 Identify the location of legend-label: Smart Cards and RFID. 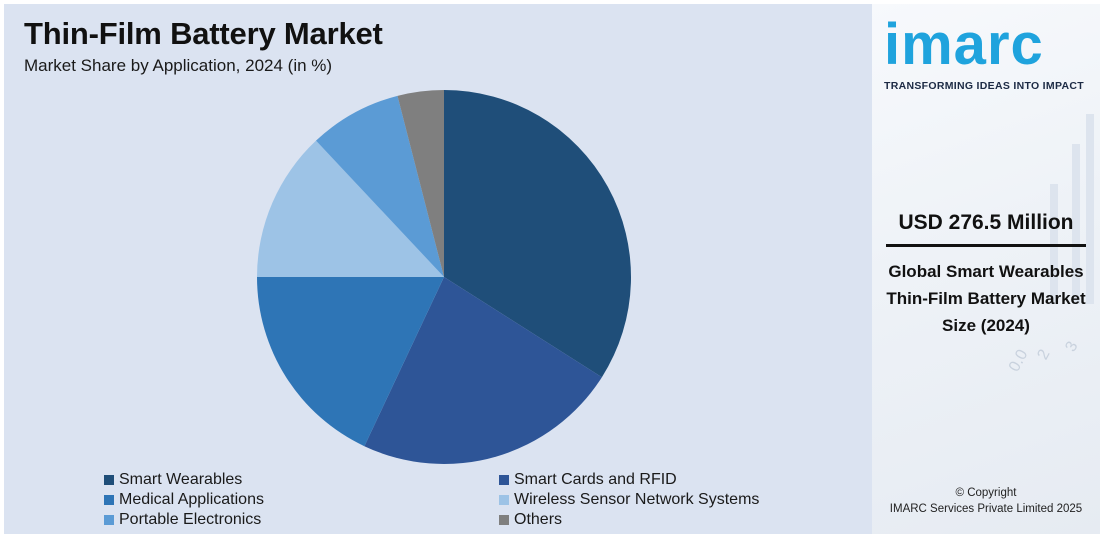
(595, 479).